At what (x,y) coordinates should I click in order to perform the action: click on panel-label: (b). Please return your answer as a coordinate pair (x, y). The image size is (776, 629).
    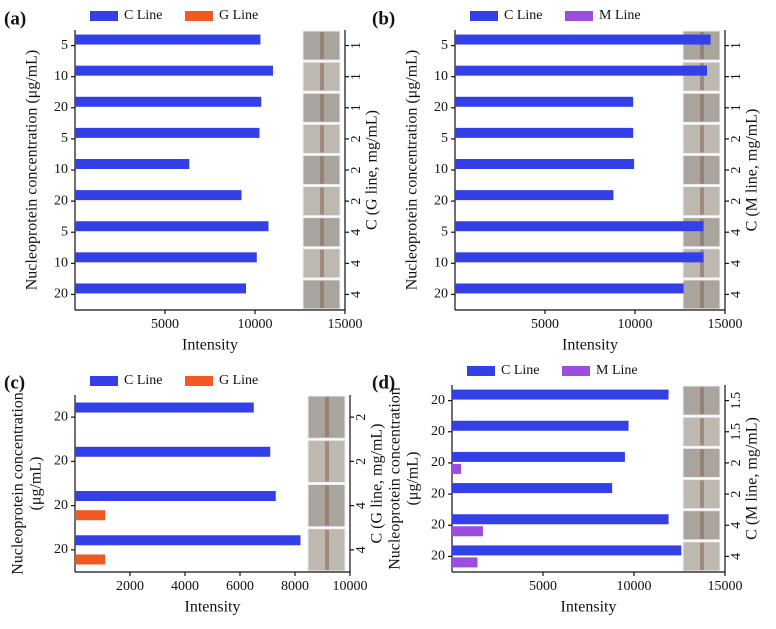
    Looking at the image, I should click on (383, 18).